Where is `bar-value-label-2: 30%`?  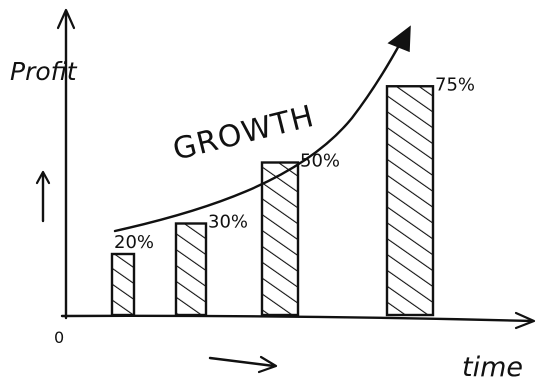 bar-value-label-2: 30% is located at coordinates (228, 222).